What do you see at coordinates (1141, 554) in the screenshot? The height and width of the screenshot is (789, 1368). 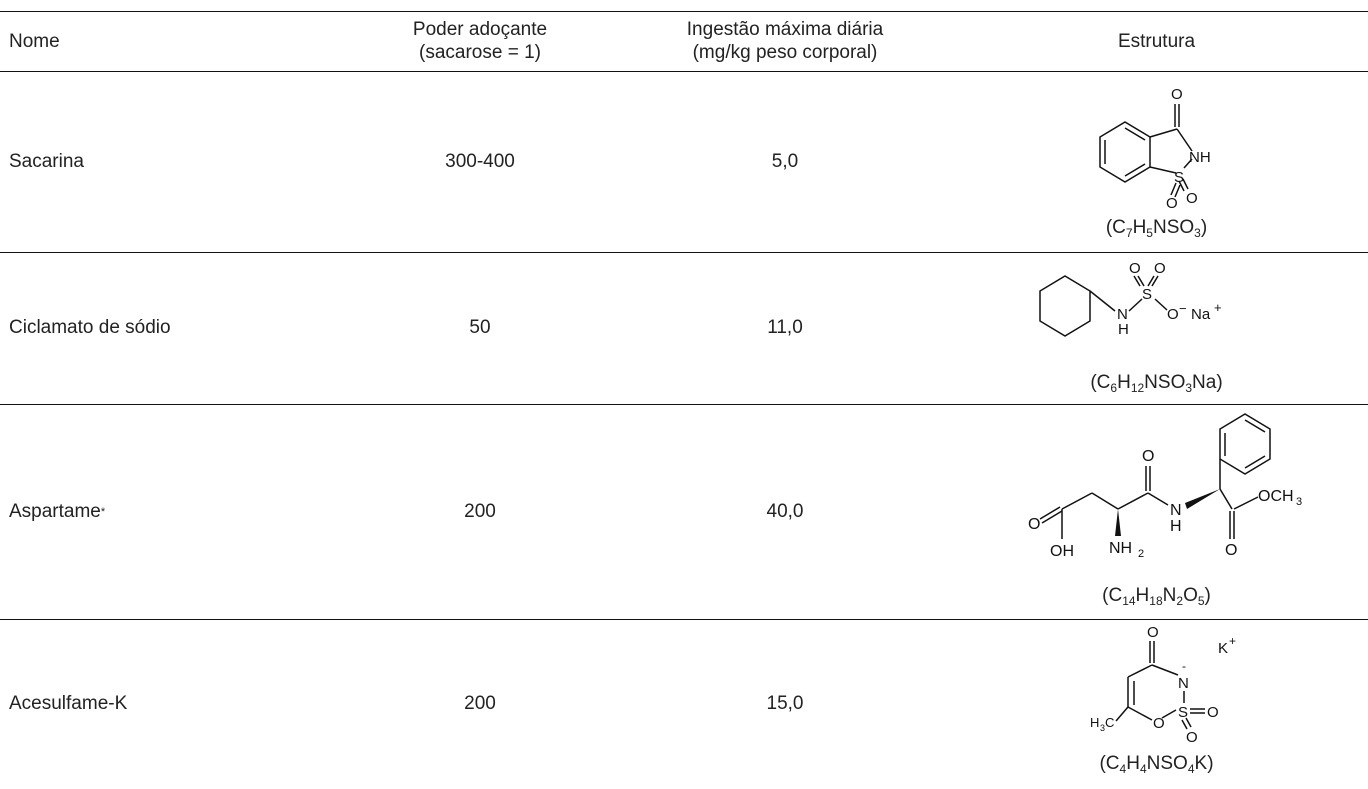 I see `atom-subscript: 2` at bounding box center [1141, 554].